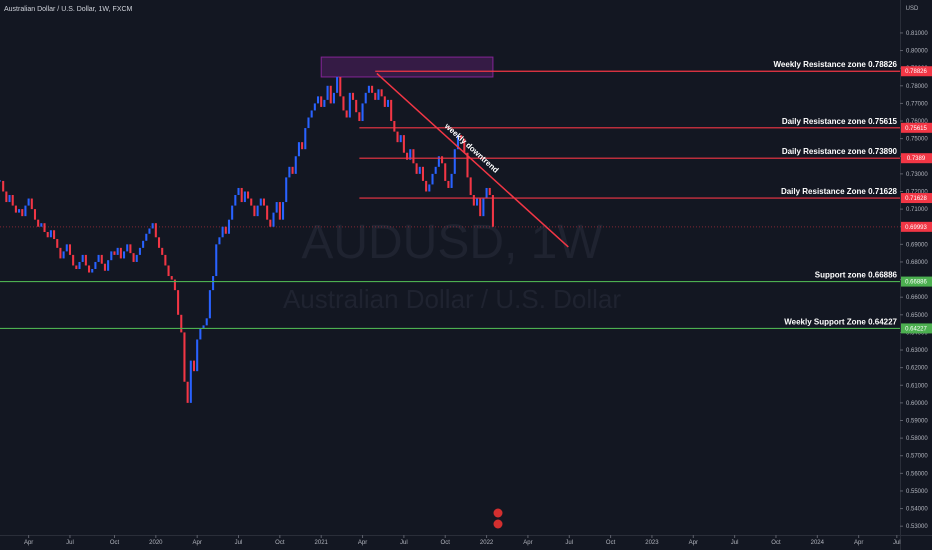  What do you see at coordinates (452, 242) in the screenshot?
I see `watermark: AUDUSD, 1W` at bounding box center [452, 242].